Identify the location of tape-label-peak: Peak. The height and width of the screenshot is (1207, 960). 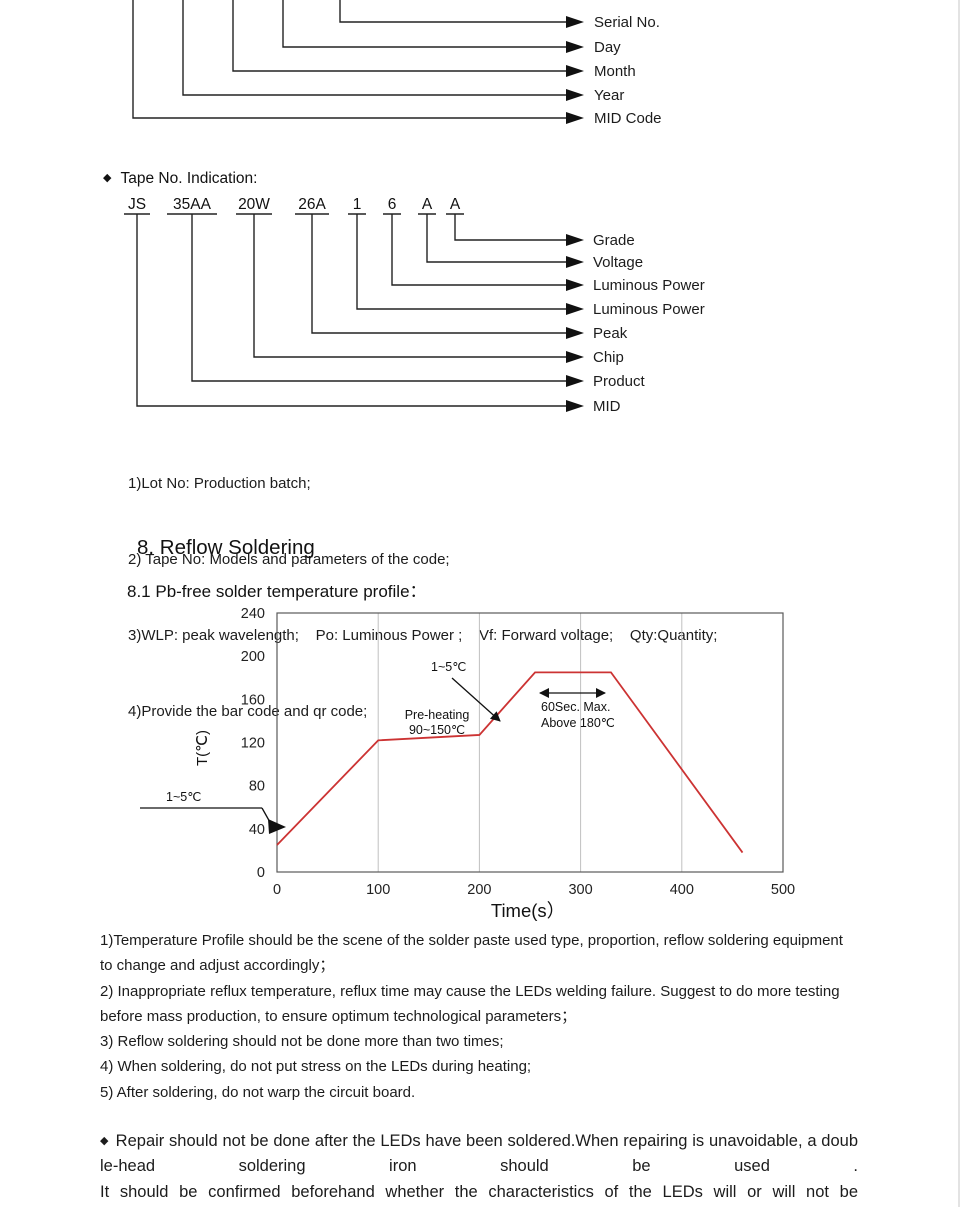
(610, 333).